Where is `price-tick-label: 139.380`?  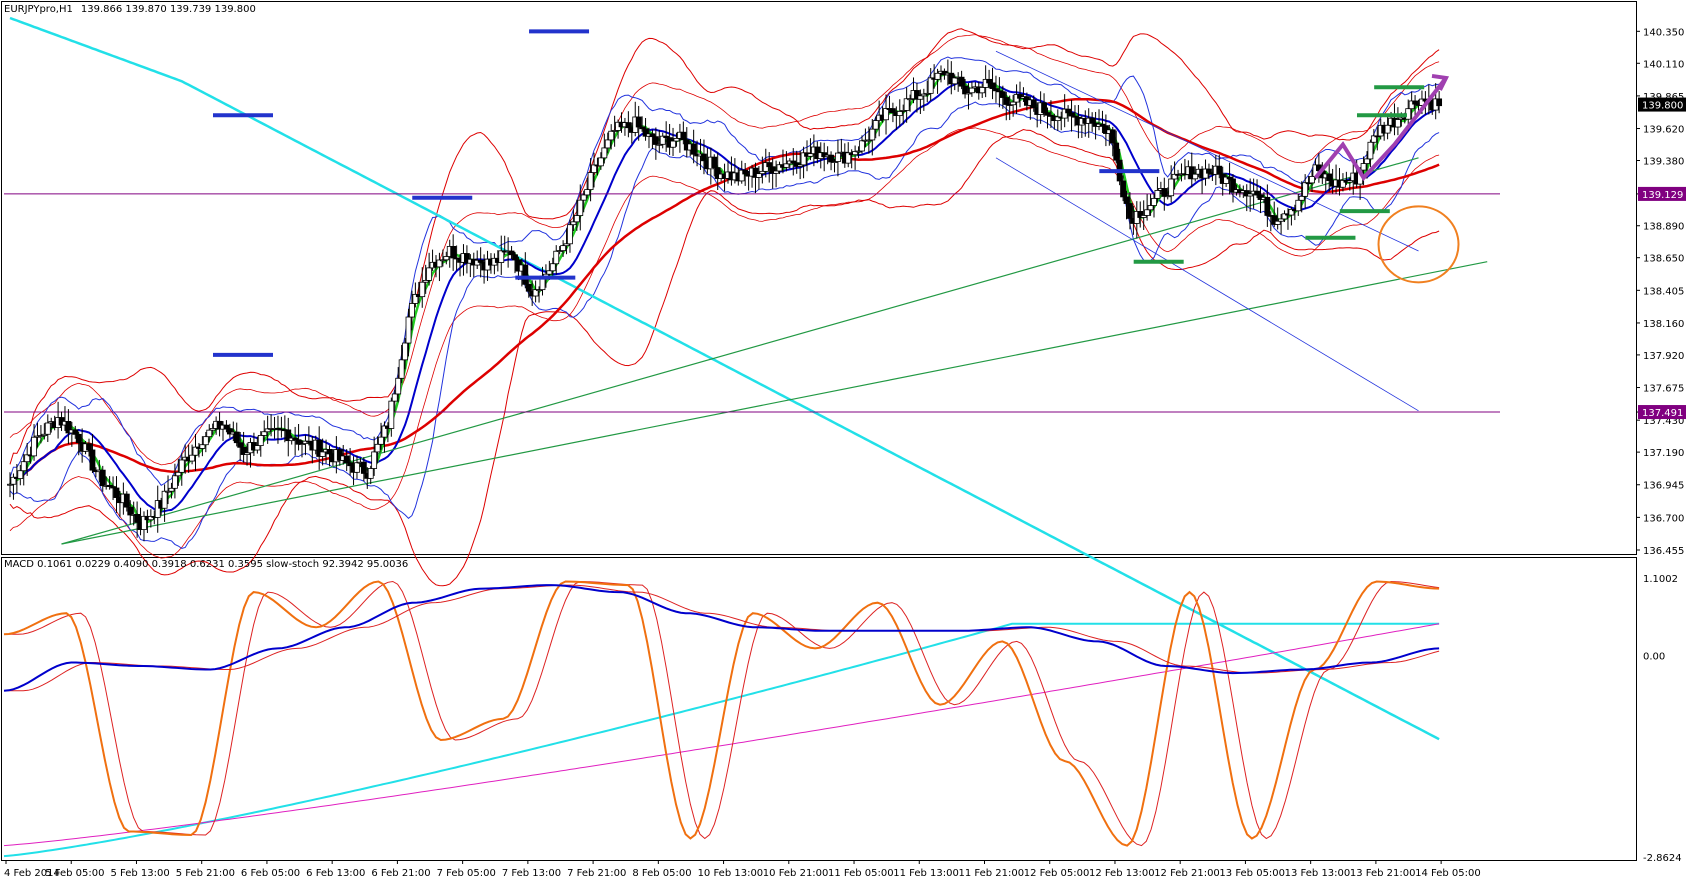
price-tick-label: 139.380 is located at coordinates (1663, 161).